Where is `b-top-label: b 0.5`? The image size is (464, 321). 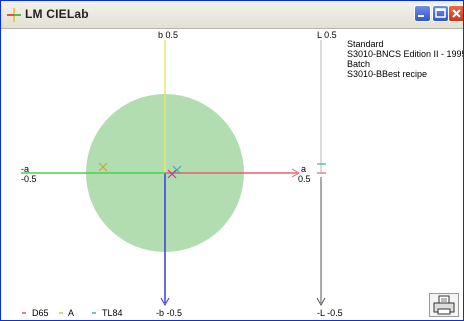 b-top-label: b 0.5 is located at coordinates (168, 35).